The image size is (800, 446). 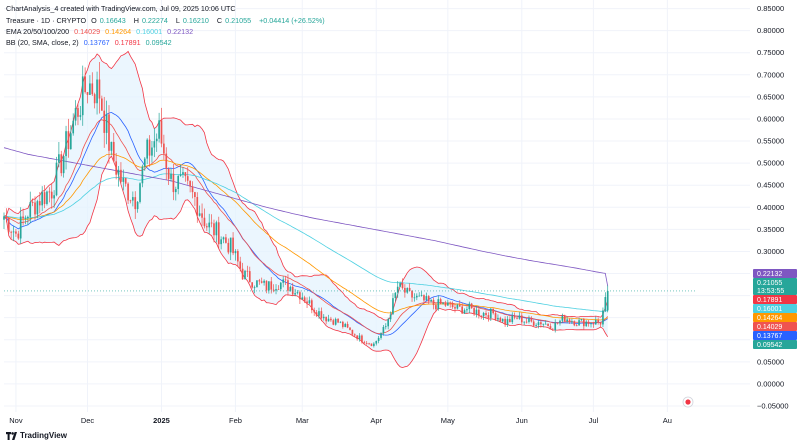 What do you see at coordinates (234, 20) in the screenshot?
I see `ohlc-close: C 0.21055` at bounding box center [234, 20].